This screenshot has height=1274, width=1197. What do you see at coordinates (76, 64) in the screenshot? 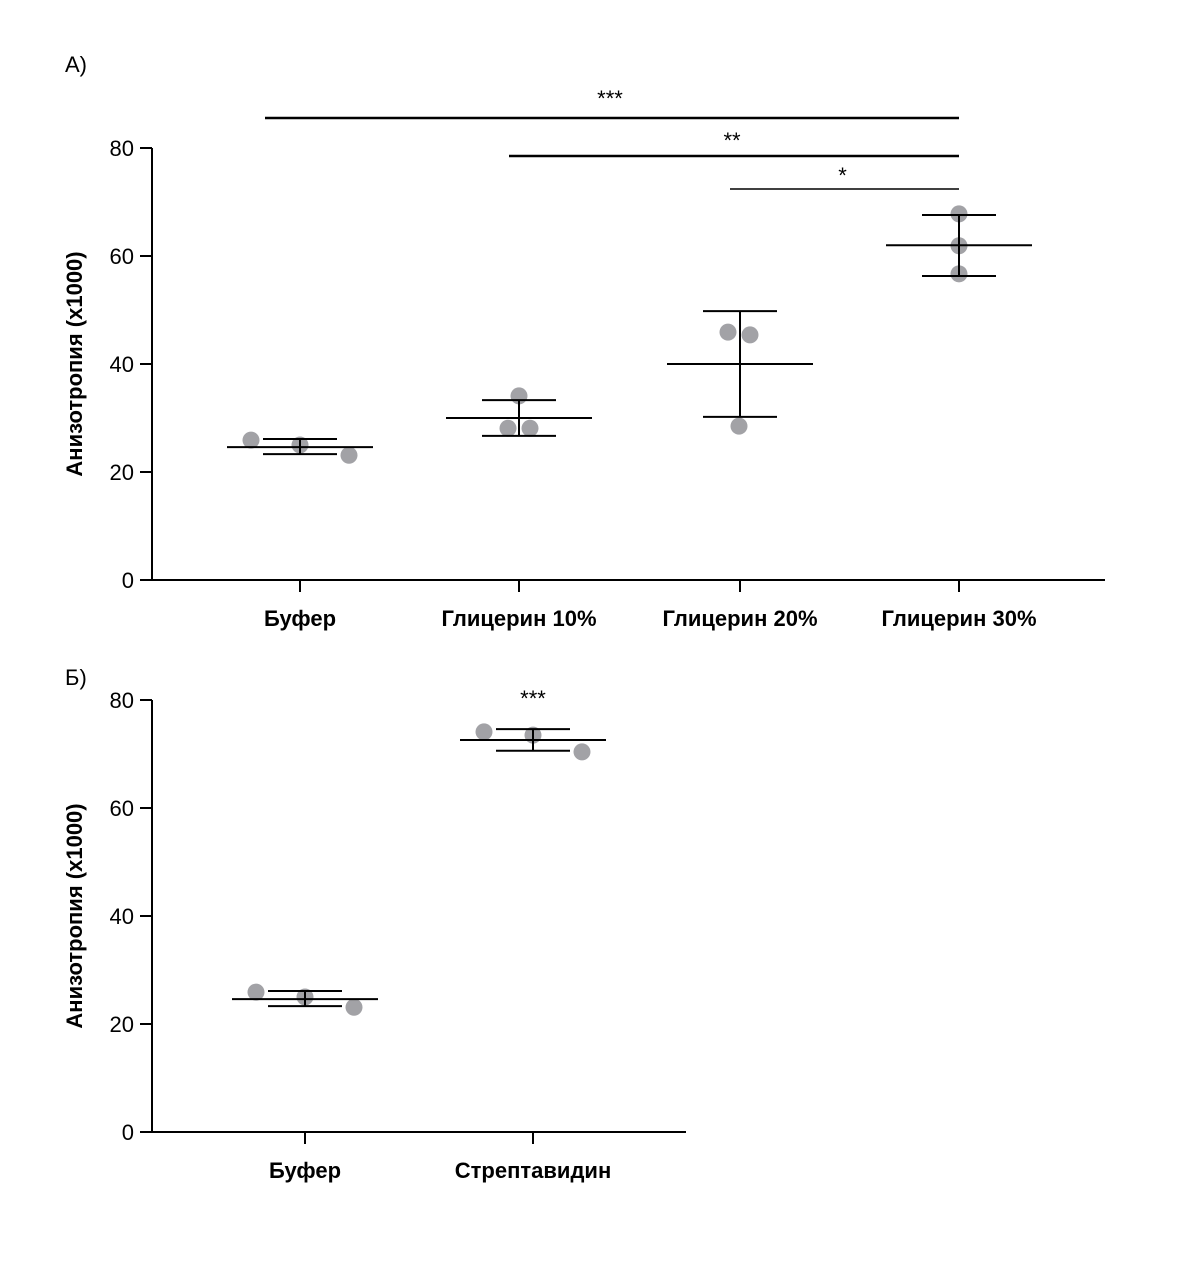
I see `panel-label: А)` at bounding box center [76, 64].